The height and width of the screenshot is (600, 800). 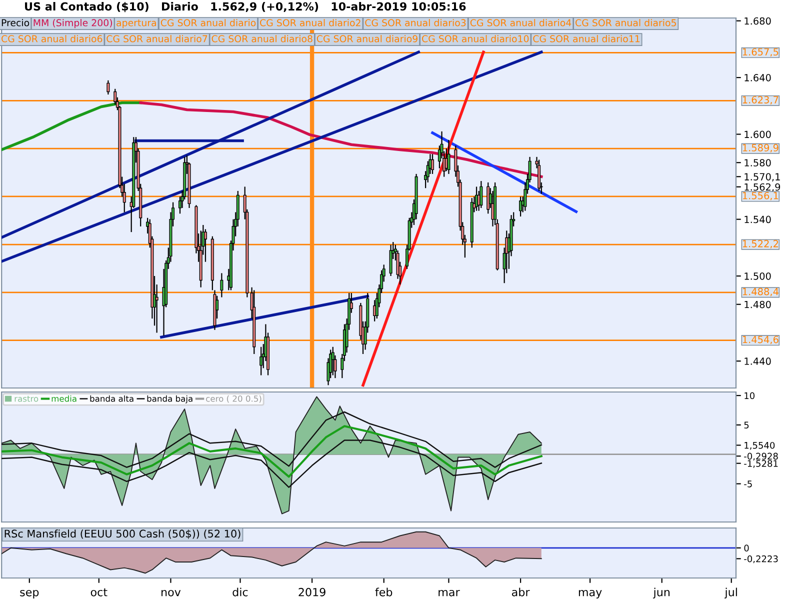 I want to click on annotation: CG SOR anual diario5, so click(x=626, y=22).